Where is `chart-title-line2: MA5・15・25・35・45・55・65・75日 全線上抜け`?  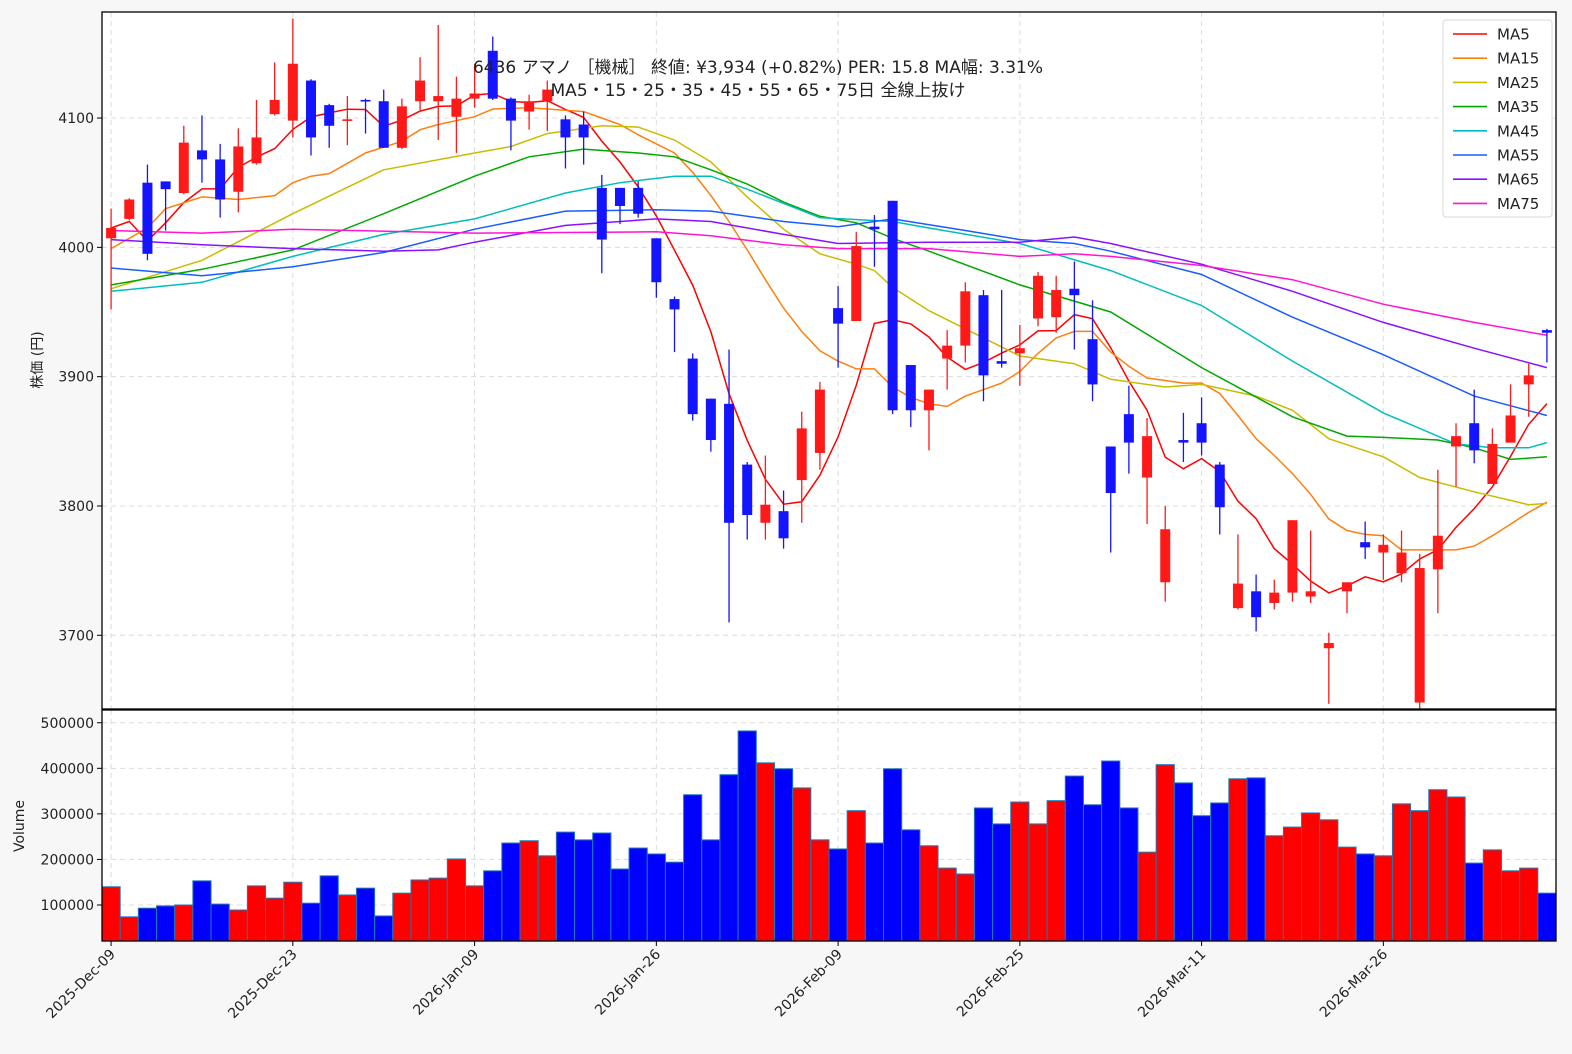
chart-title-line2: MA5・15・25・35・45・55・65・75日 全線上抜け is located at coordinates (758, 91).